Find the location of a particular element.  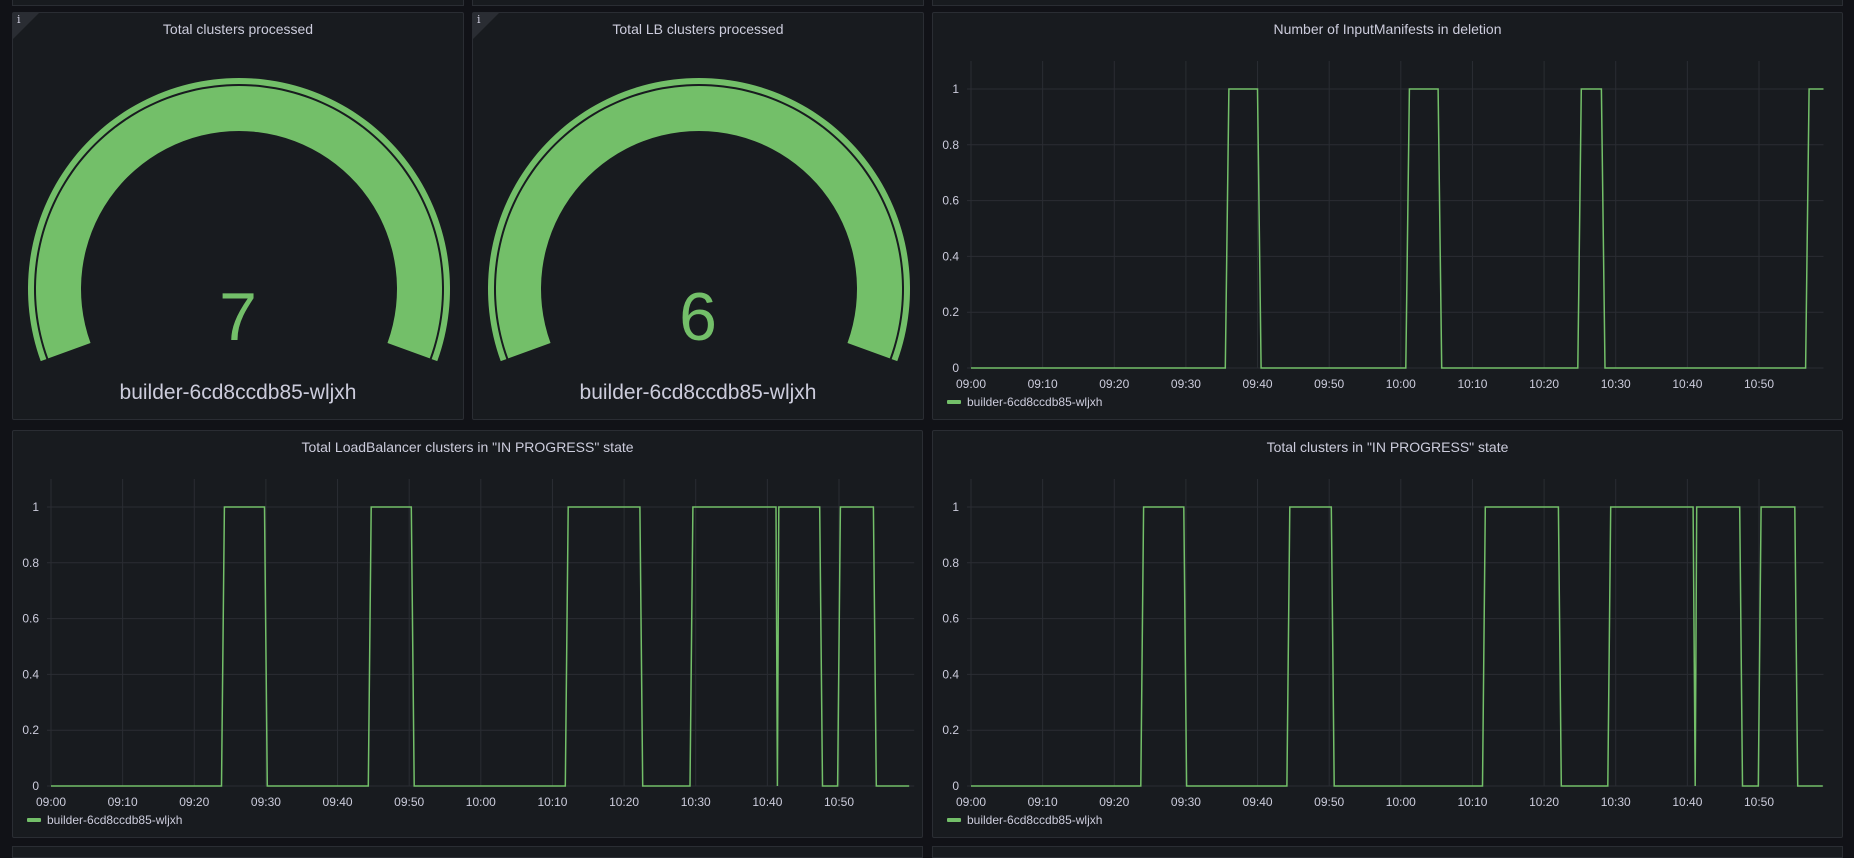

panel-above-right is located at coordinates (1387, 3).